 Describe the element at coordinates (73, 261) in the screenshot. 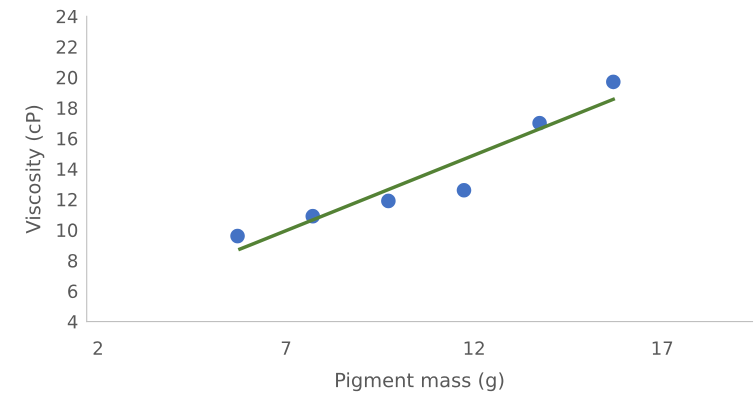

I see `y-tick-label: 8` at that location.